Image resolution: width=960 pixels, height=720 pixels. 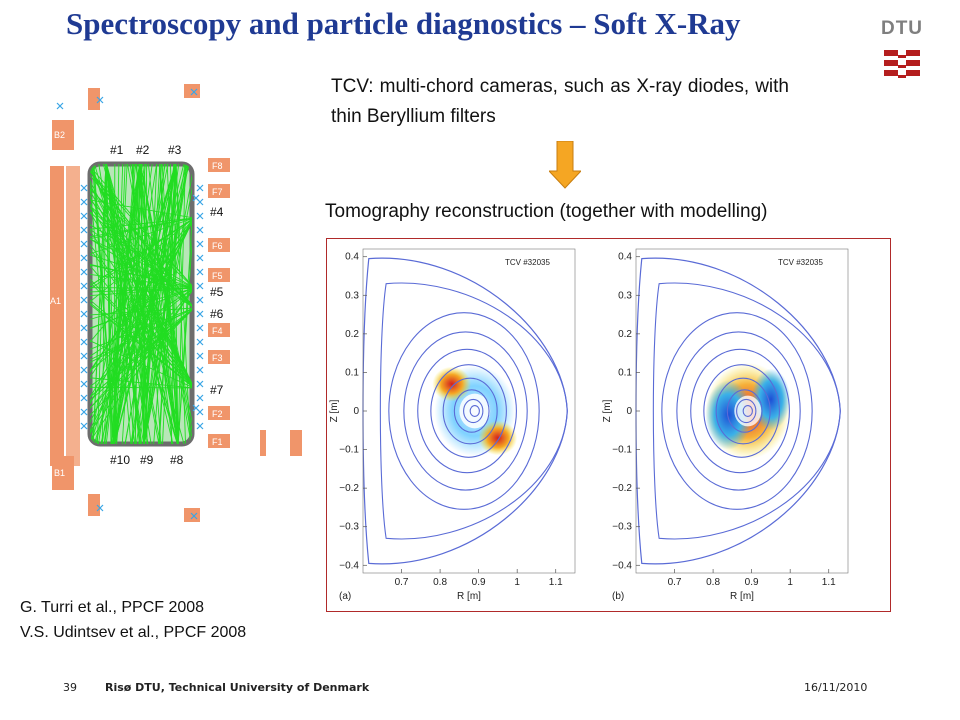 I want to click on dtu-logo-icon, so click(x=902, y=64).